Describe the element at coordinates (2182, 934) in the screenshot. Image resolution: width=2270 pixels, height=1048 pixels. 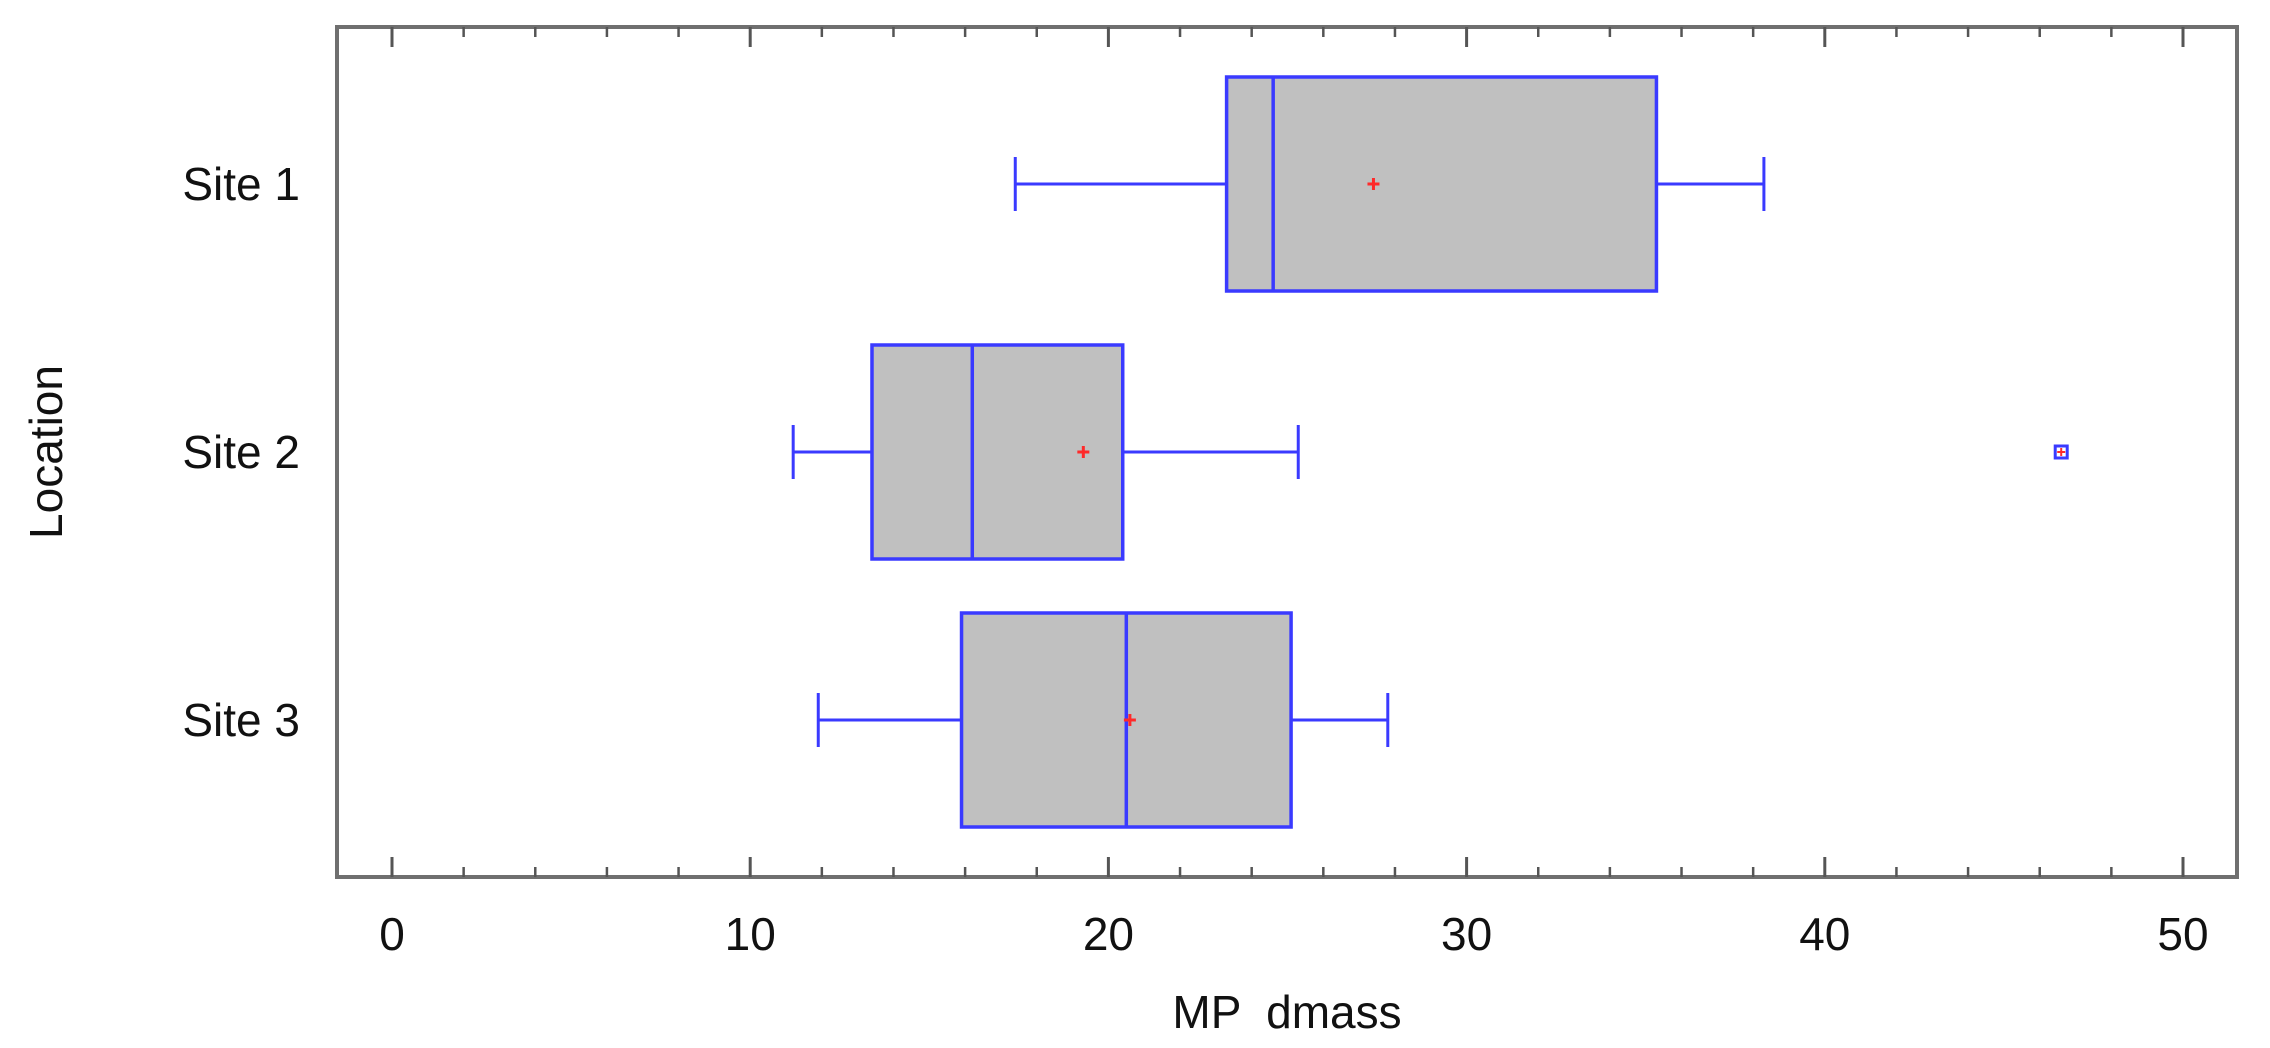
I see `x-tick-label: 50` at that location.